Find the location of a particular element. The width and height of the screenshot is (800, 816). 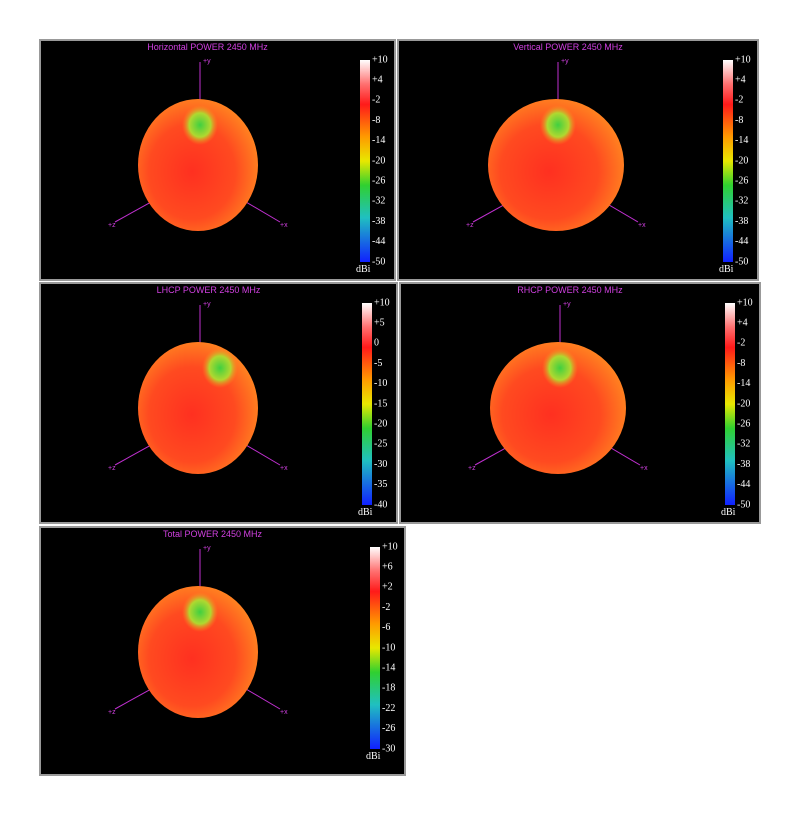

colorbar-tick-label: 0 is located at coordinates (376, 343).